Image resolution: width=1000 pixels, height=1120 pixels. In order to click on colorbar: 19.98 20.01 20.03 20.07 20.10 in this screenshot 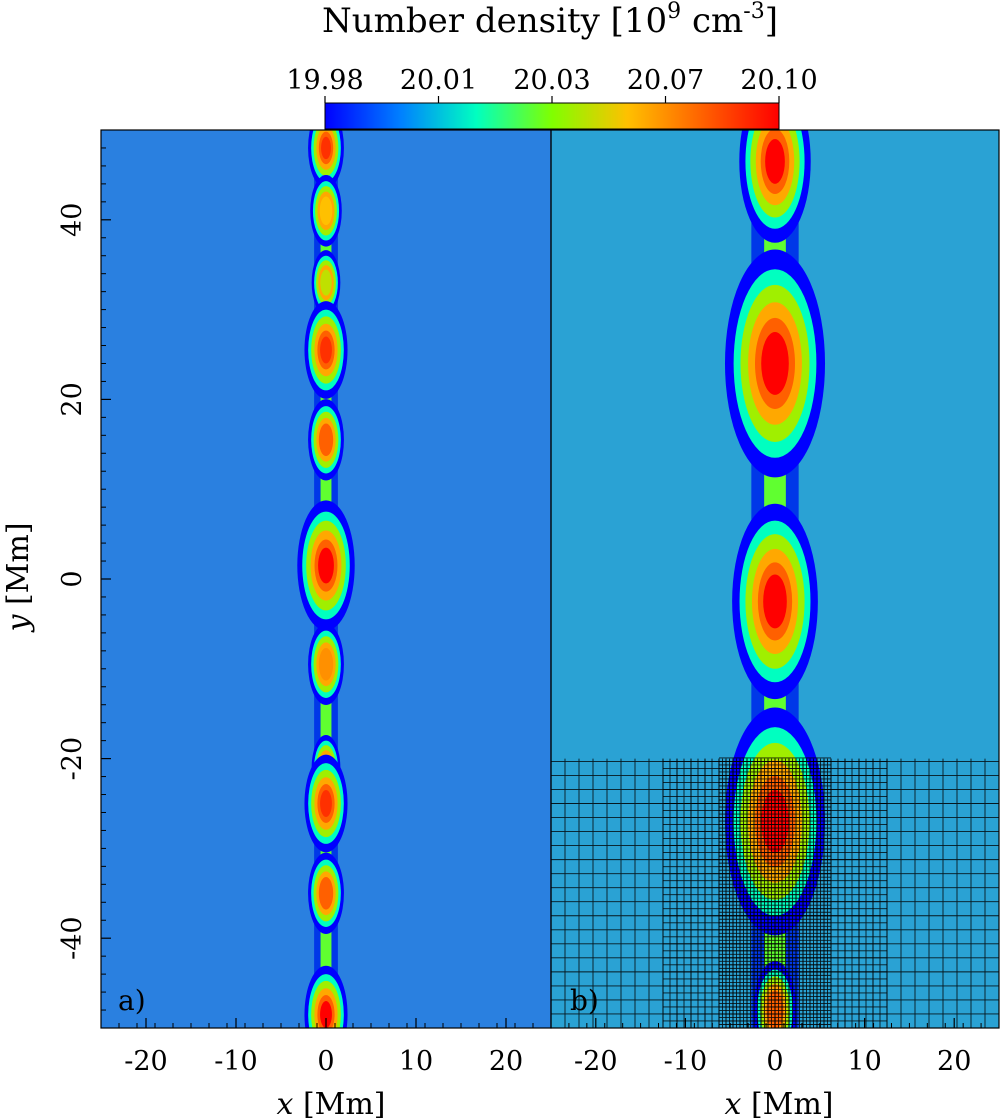, I will do `click(552, 97)`.